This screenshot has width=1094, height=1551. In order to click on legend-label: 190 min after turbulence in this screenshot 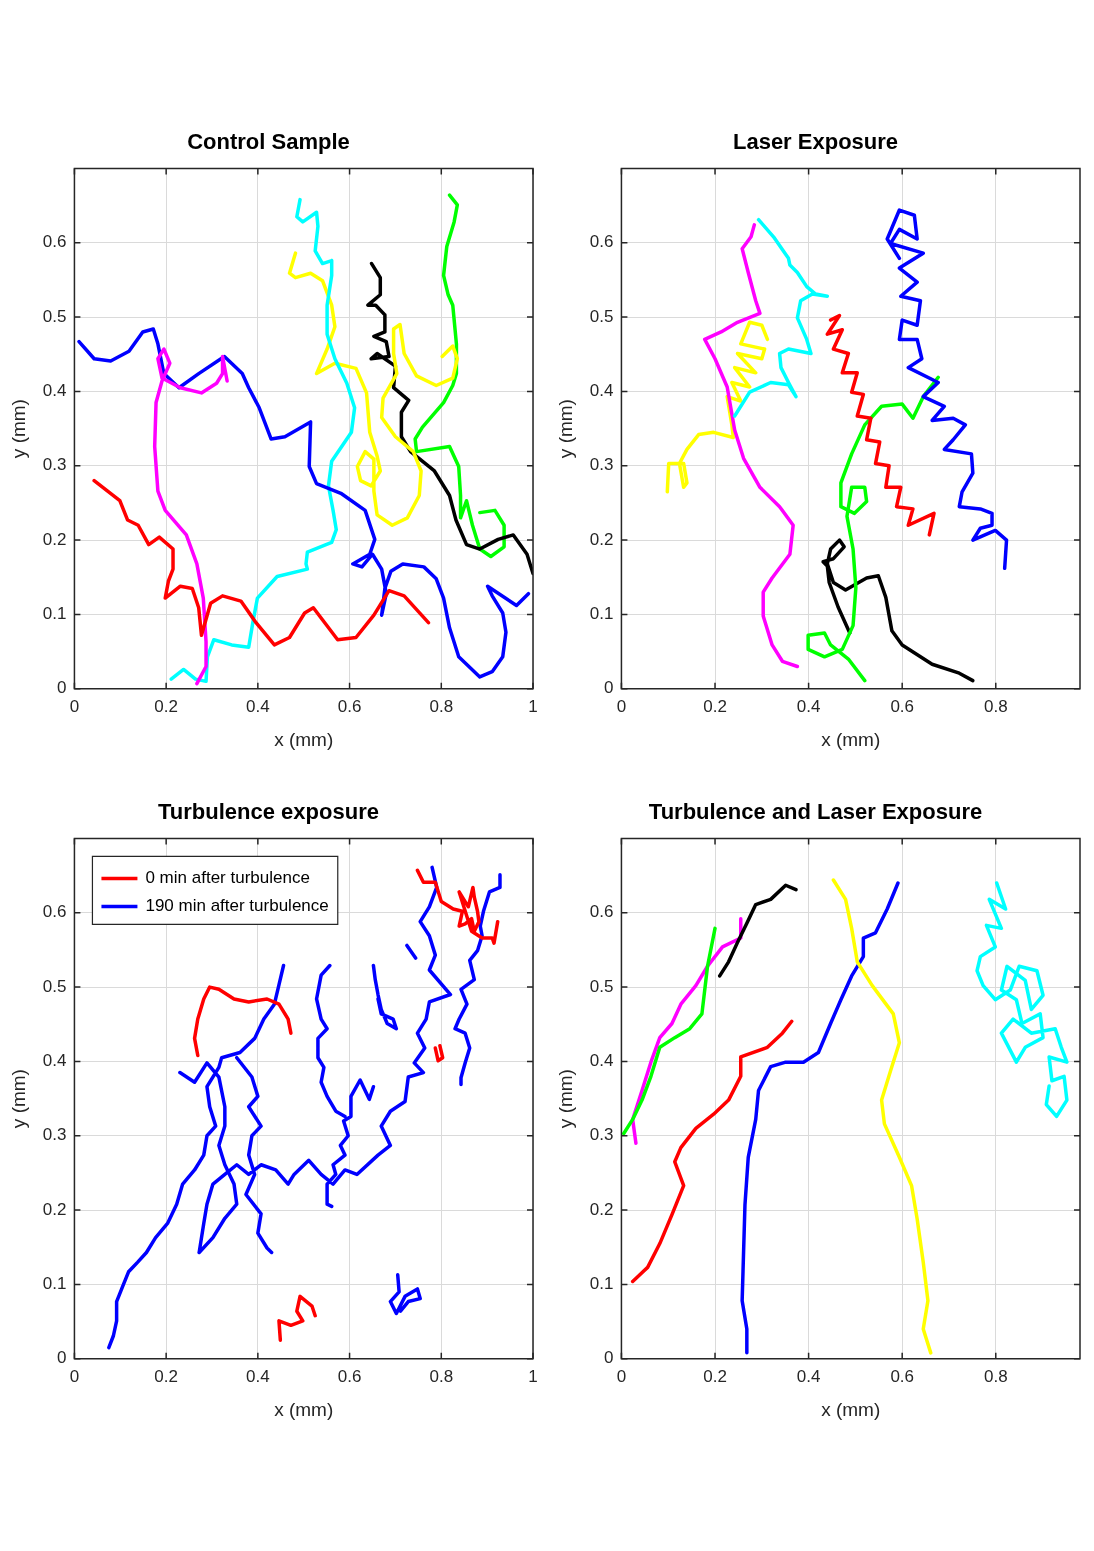, I will do `click(237, 906)`.